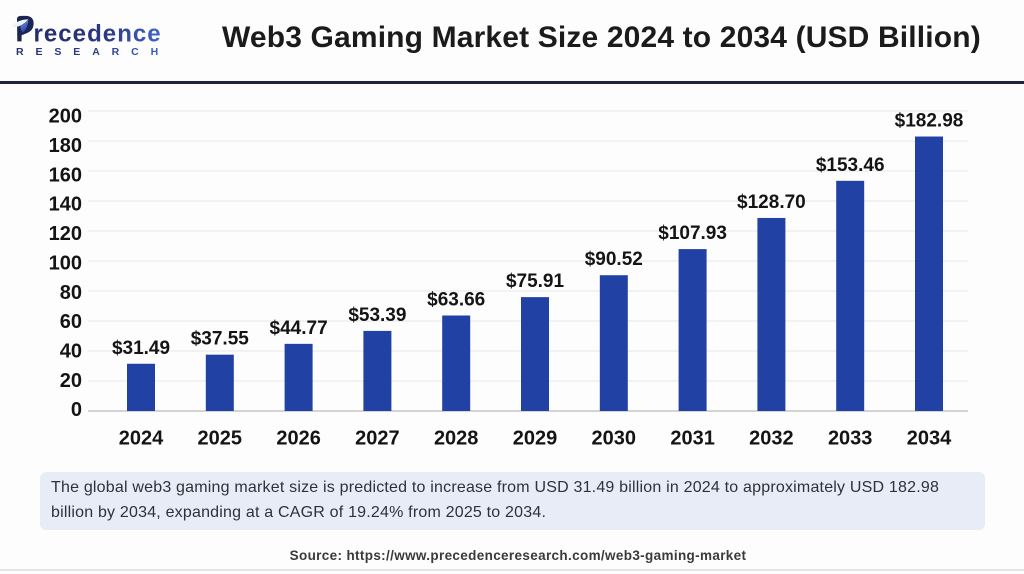  What do you see at coordinates (65, 146) in the screenshot?
I see `svg-text: 180` at bounding box center [65, 146].